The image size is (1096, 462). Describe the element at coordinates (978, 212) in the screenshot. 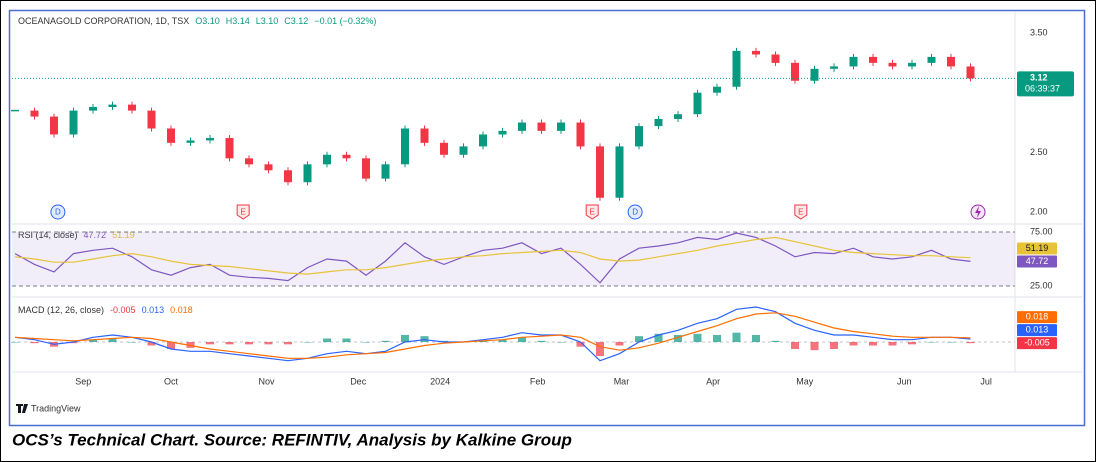

I see `flash-icon` at that location.